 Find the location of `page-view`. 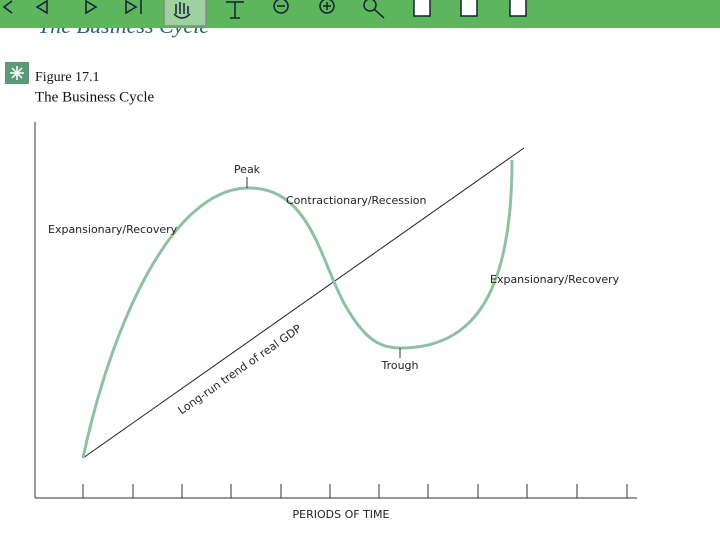

page-view is located at coordinates (422, 8).